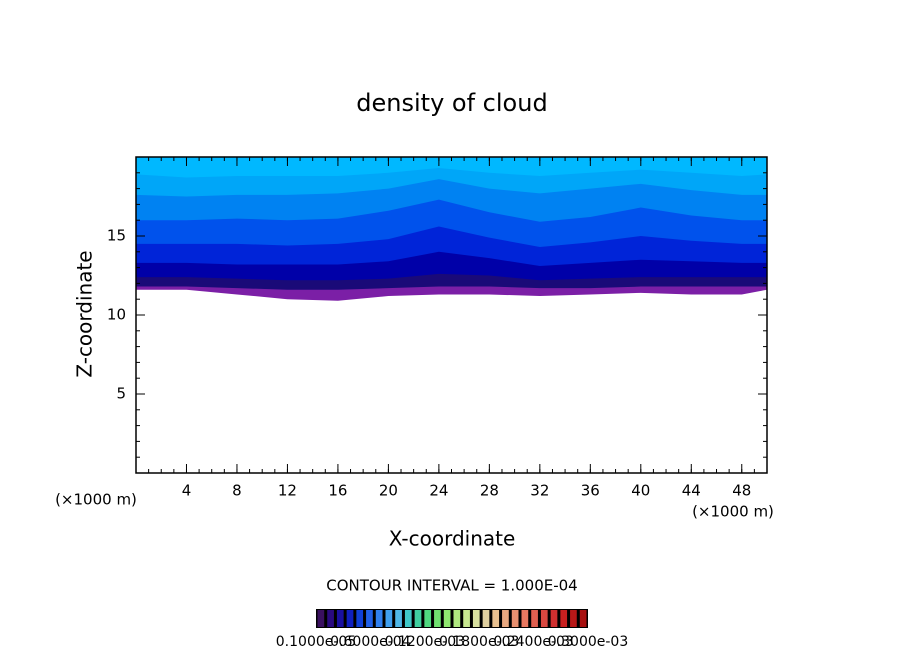 This screenshot has height=654, width=904. I want to click on x-tick-label: 44, so click(691, 491).